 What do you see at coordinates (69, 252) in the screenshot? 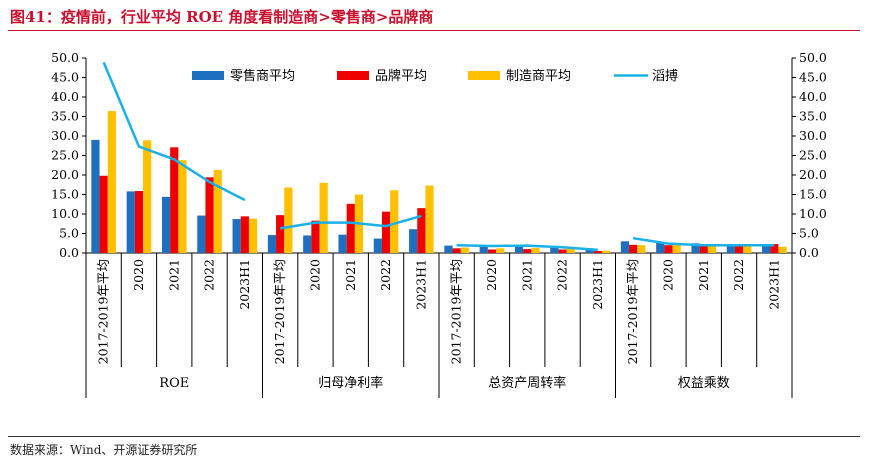
I see `y-tick-label-left: 0.0` at bounding box center [69, 252].